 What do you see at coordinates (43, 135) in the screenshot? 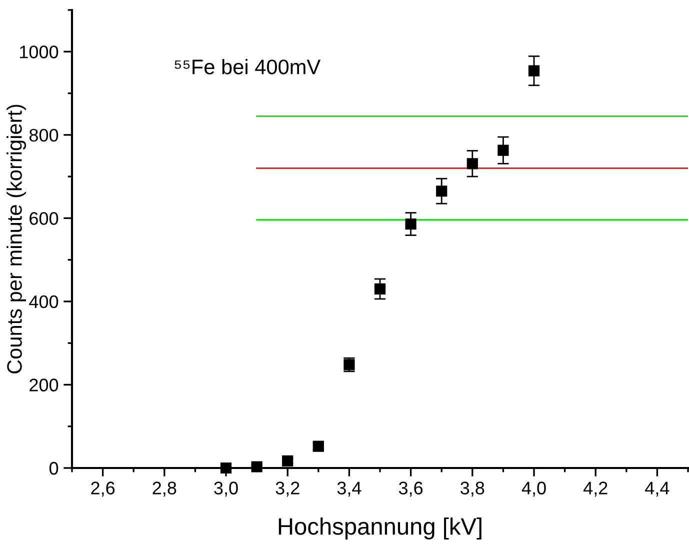
I see `y-tick-label: 800` at bounding box center [43, 135].